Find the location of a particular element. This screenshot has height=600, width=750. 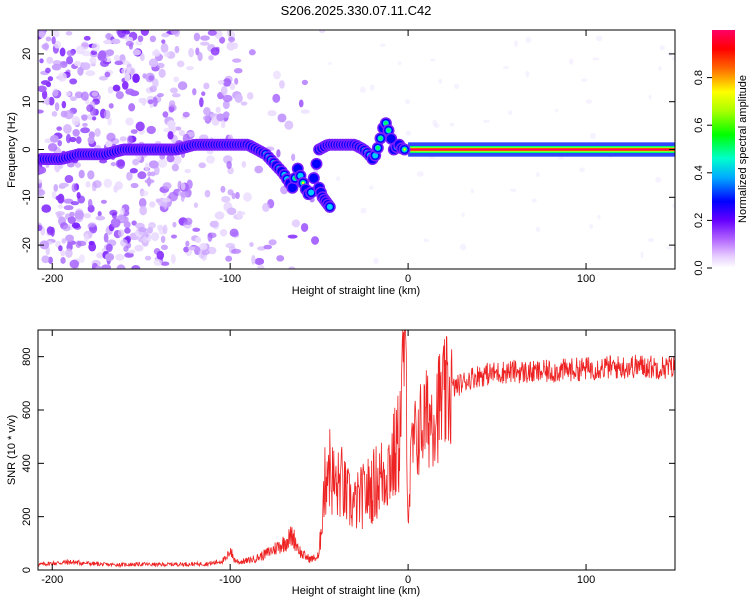

spectrogram-x-axis-title: Height of straight line (km) is located at coordinates (356, 291).